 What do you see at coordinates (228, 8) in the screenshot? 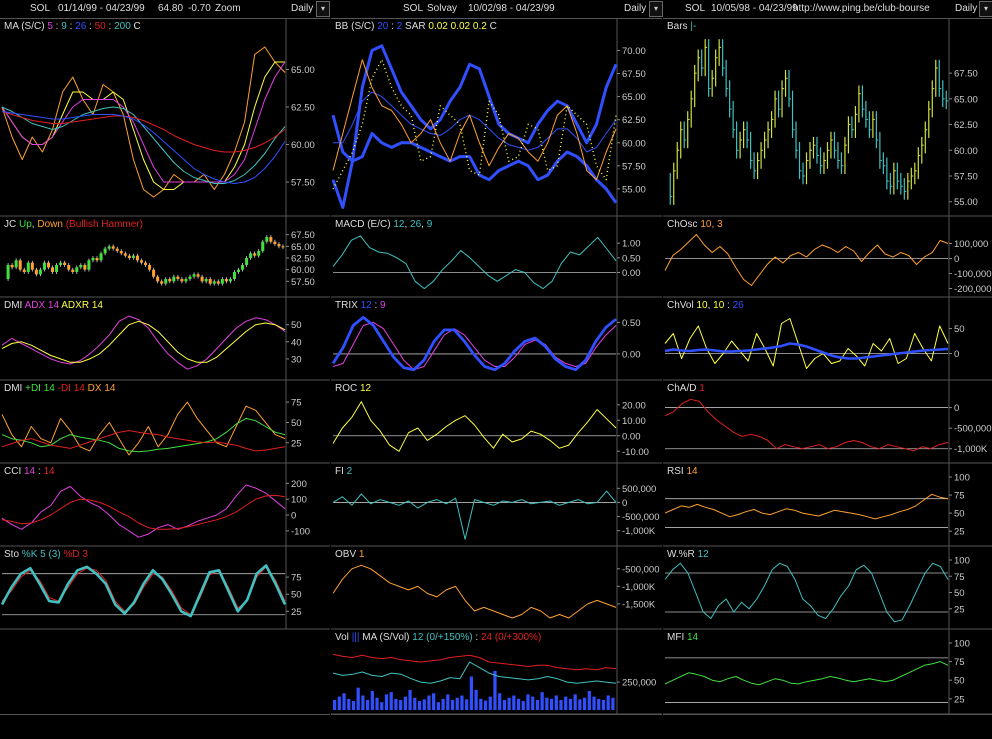
I see `zoom-button: Zoom` at bounding box center [228, 8].